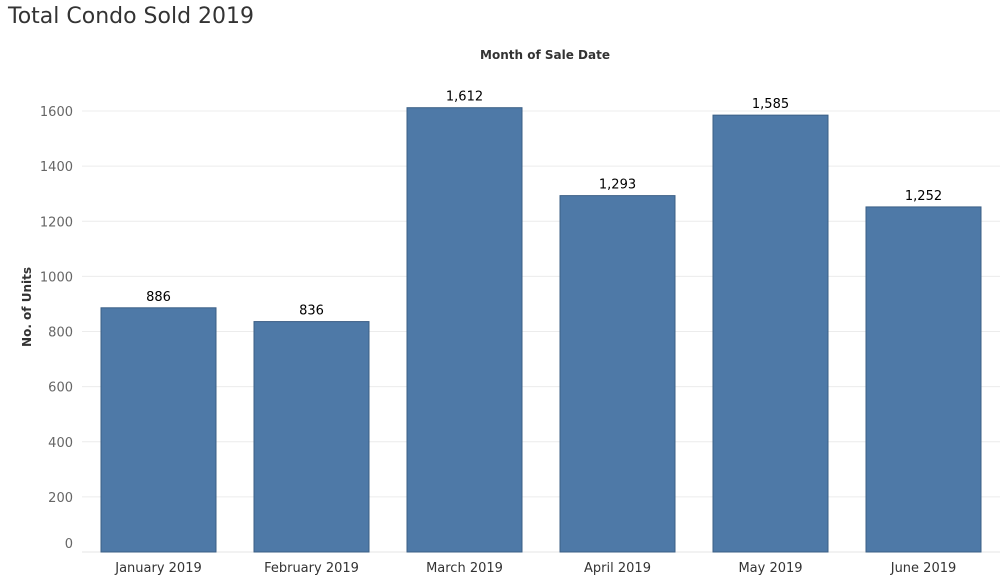 The image size is (1000, 587). What do you see at coordinates (923, 196) in the screenshot?
I see `data-label: 1,252` at bounding box center [923, 196].